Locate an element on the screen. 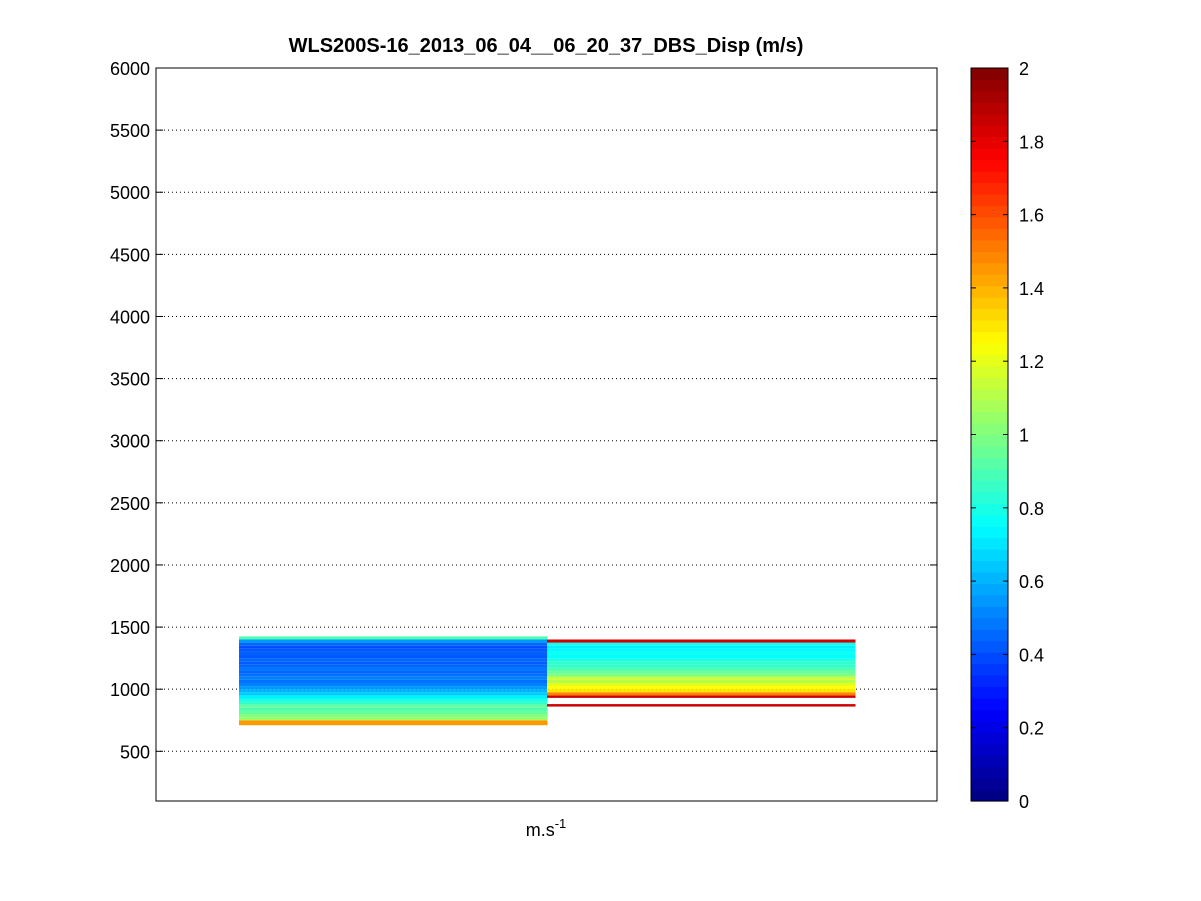  x-axis-label-exponent: -1 is located at coordinates (561, 823).